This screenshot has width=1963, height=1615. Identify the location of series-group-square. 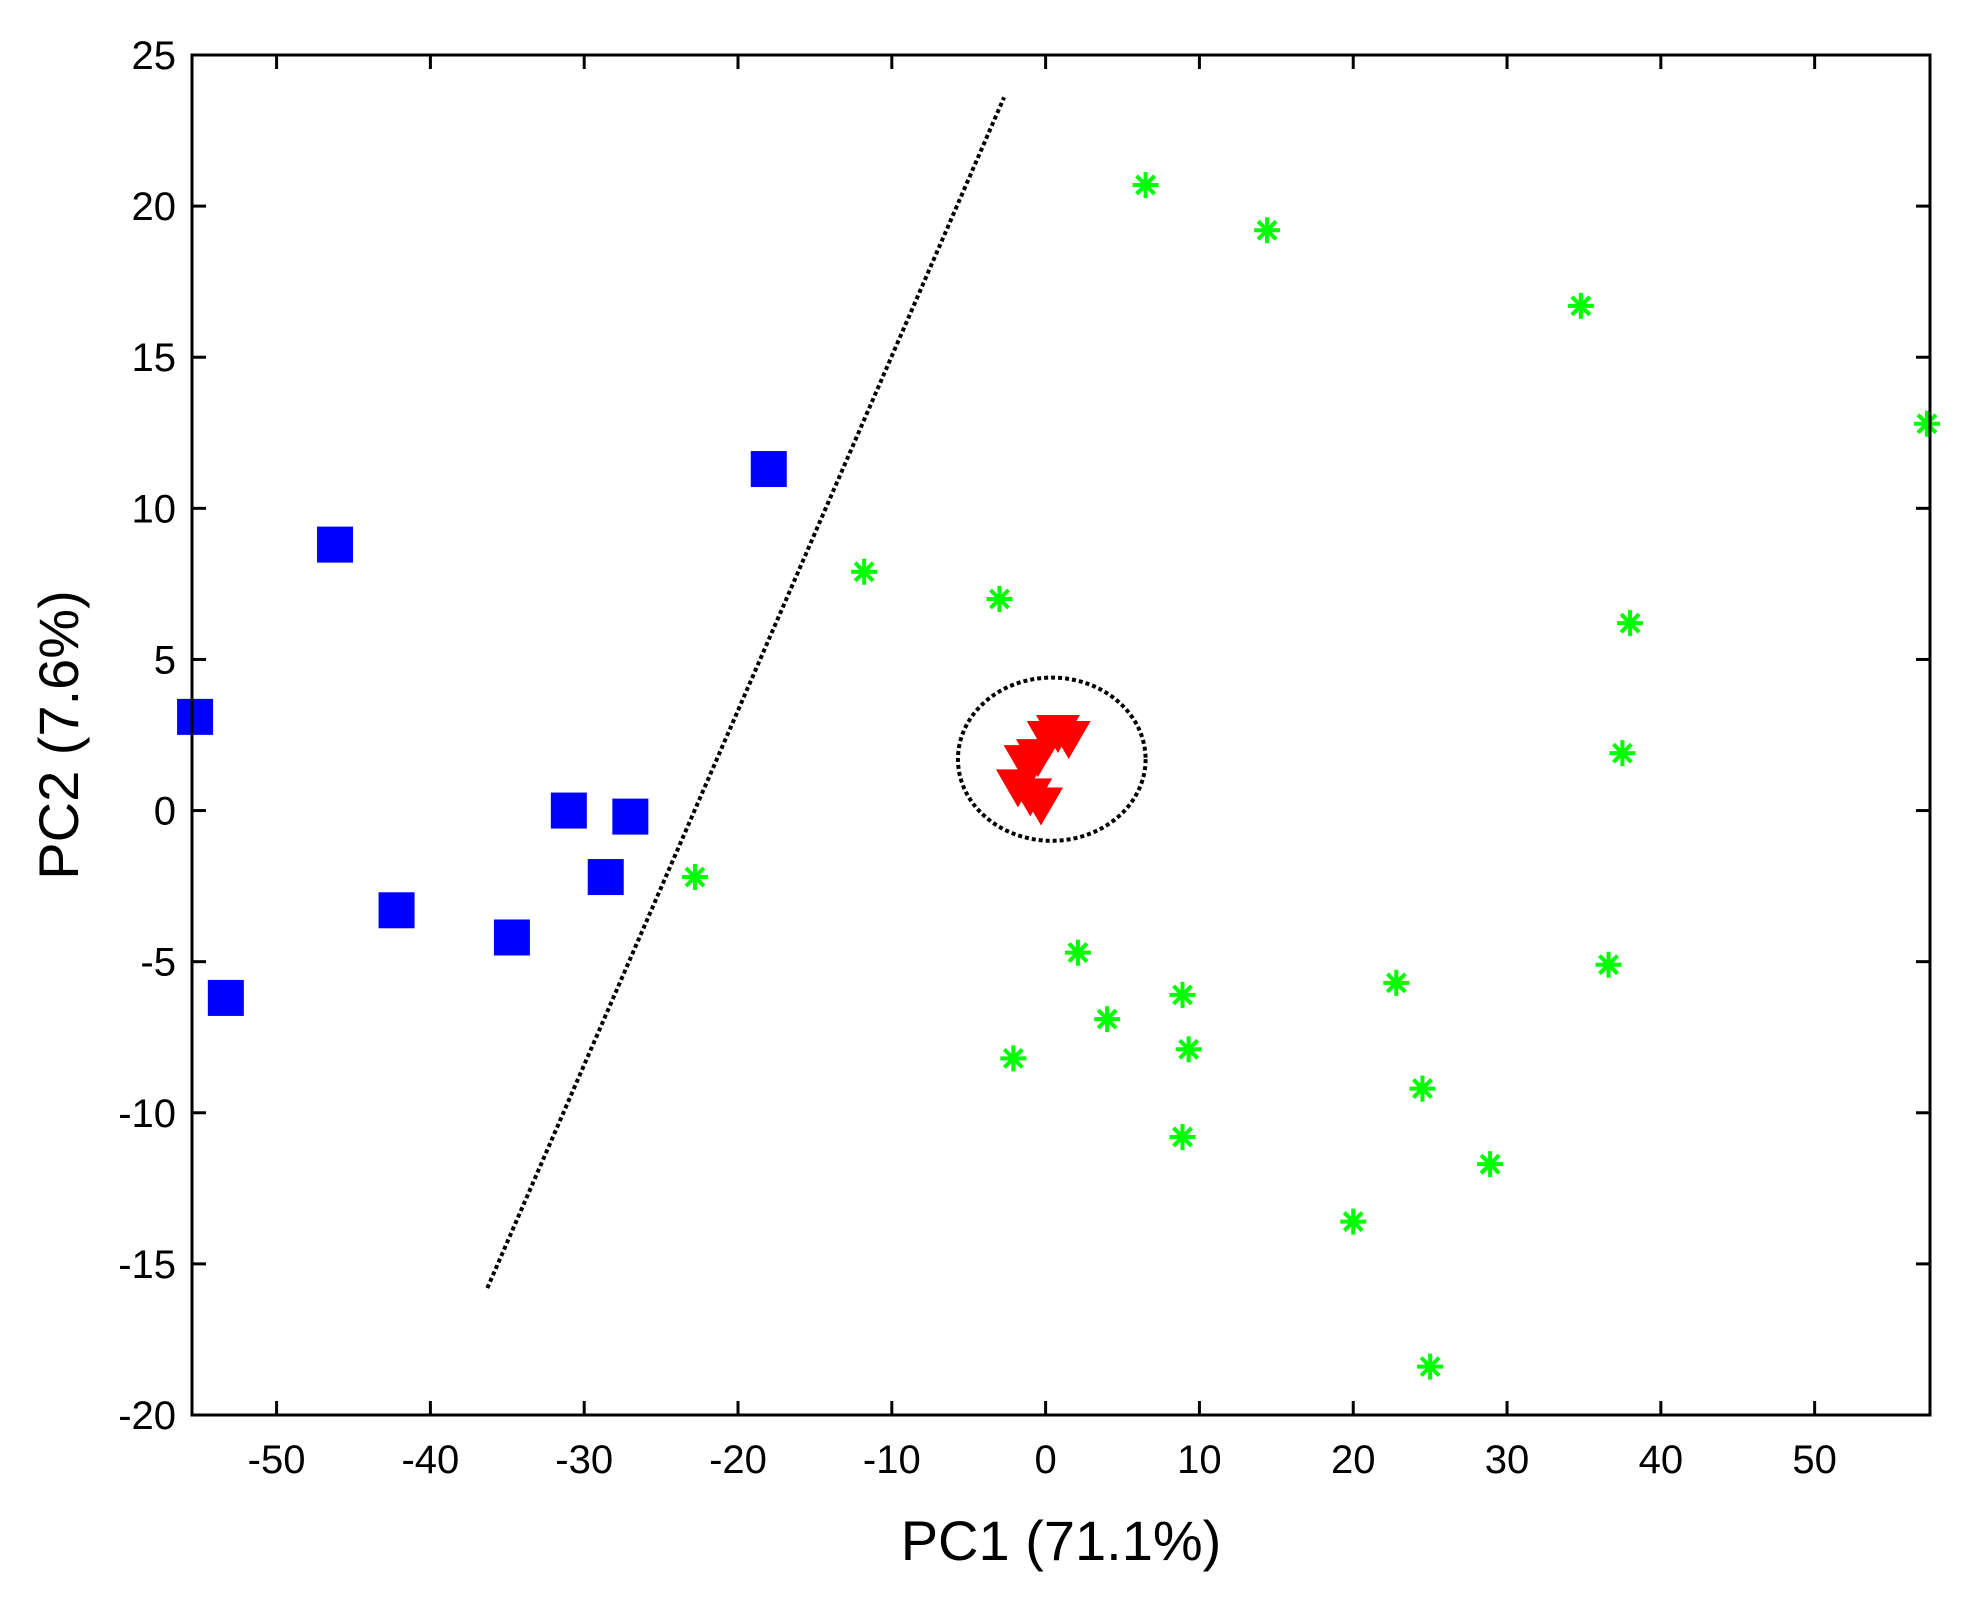
(482, 733).